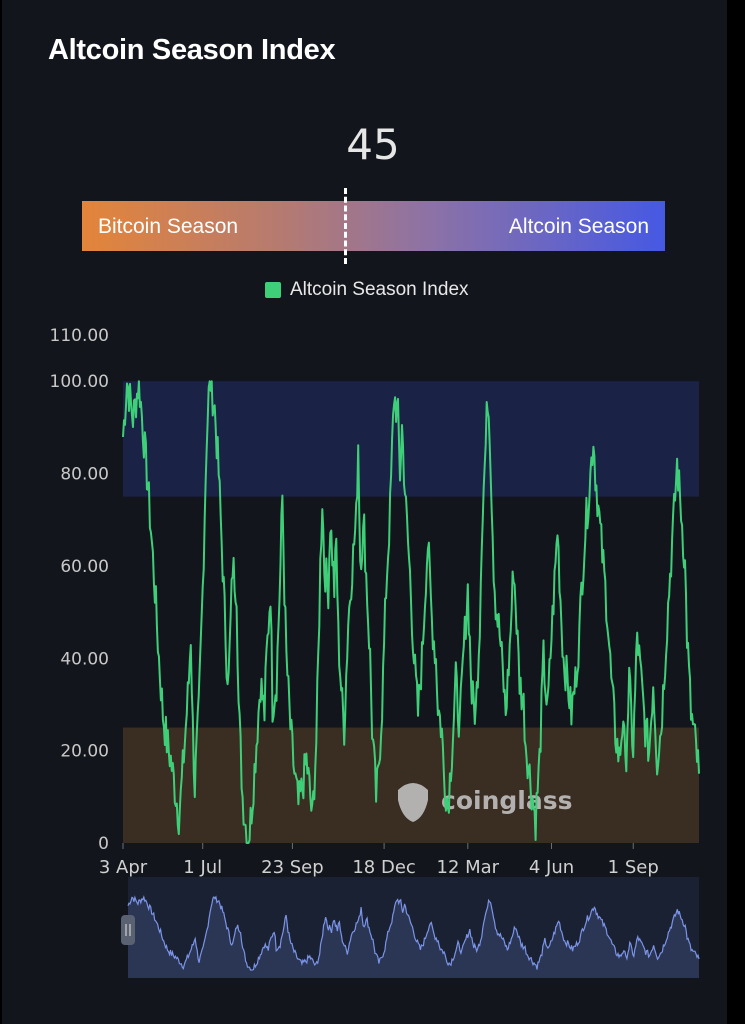  I want to click on navigator-left-handle, so click(128, 930).